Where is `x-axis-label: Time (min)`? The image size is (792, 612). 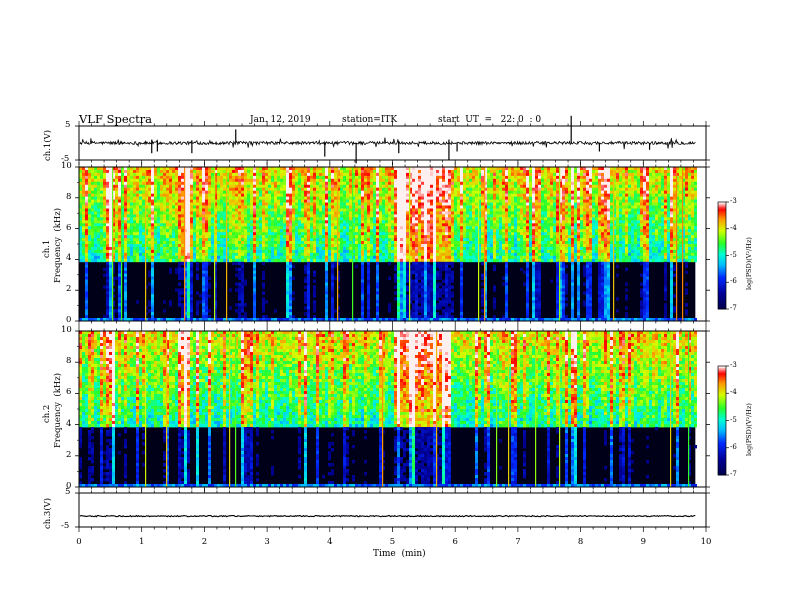
x-axis-label: Time (min) is located at coordinates (399, 554).